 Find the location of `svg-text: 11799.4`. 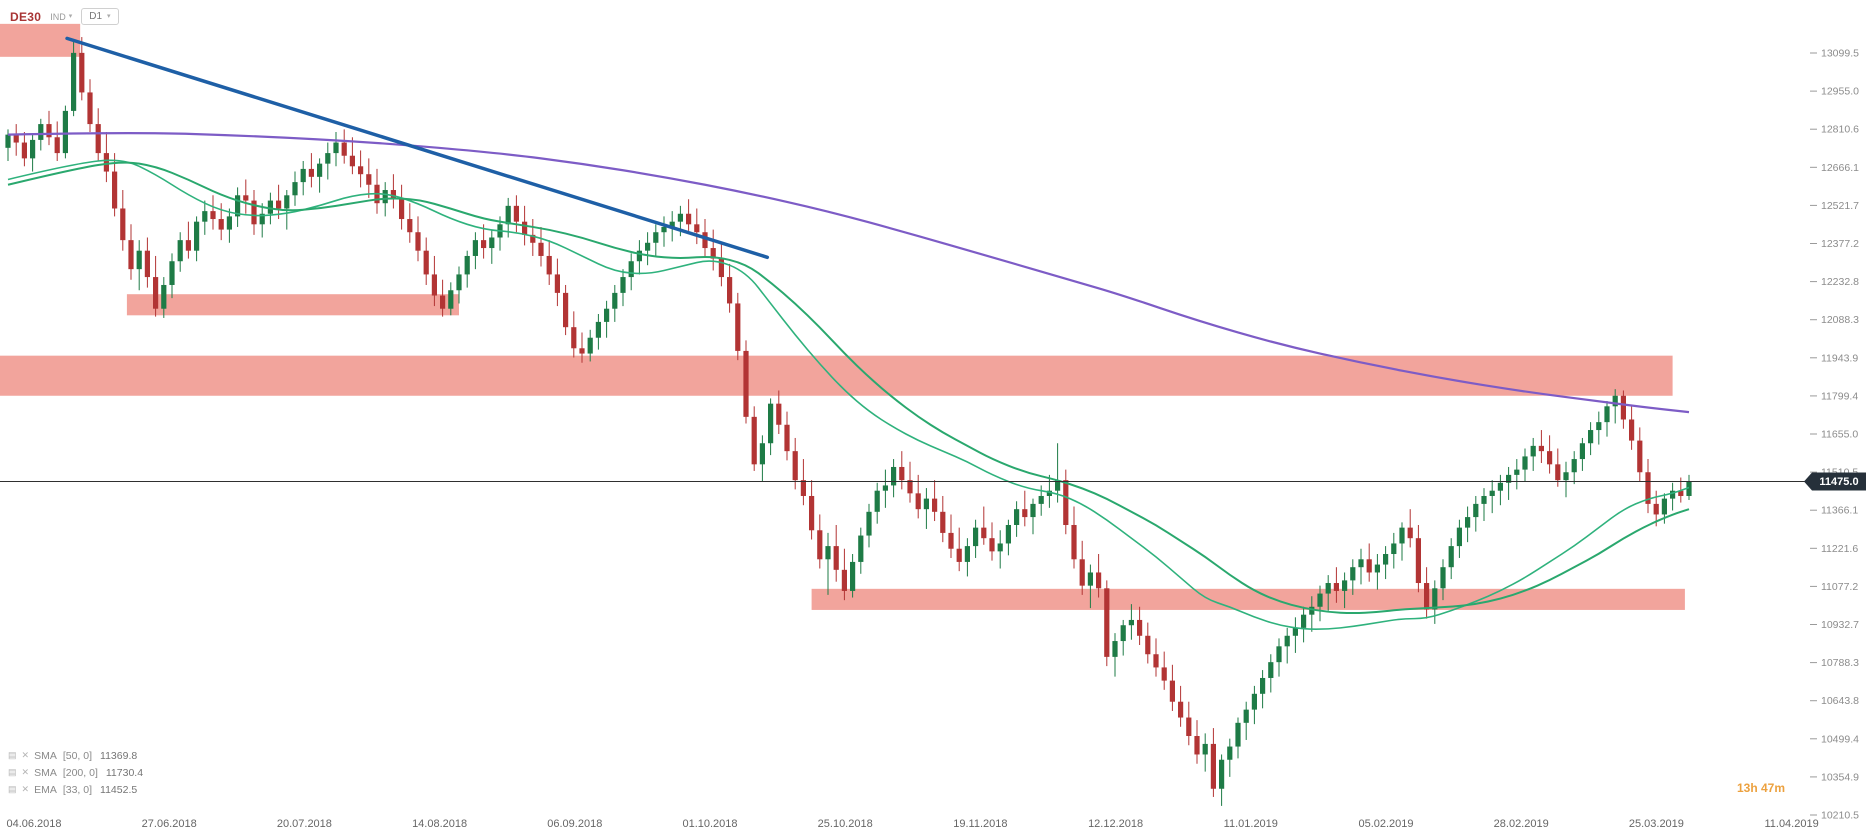

svg-text: 11799.4 is located at coordinates (1839, 396).